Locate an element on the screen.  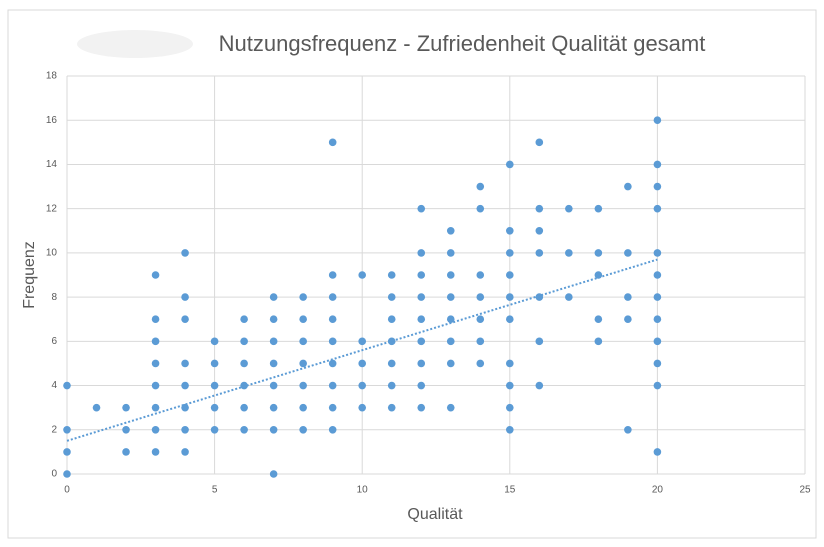
y-tick-label: 0 is located at coordinates (54, 474).